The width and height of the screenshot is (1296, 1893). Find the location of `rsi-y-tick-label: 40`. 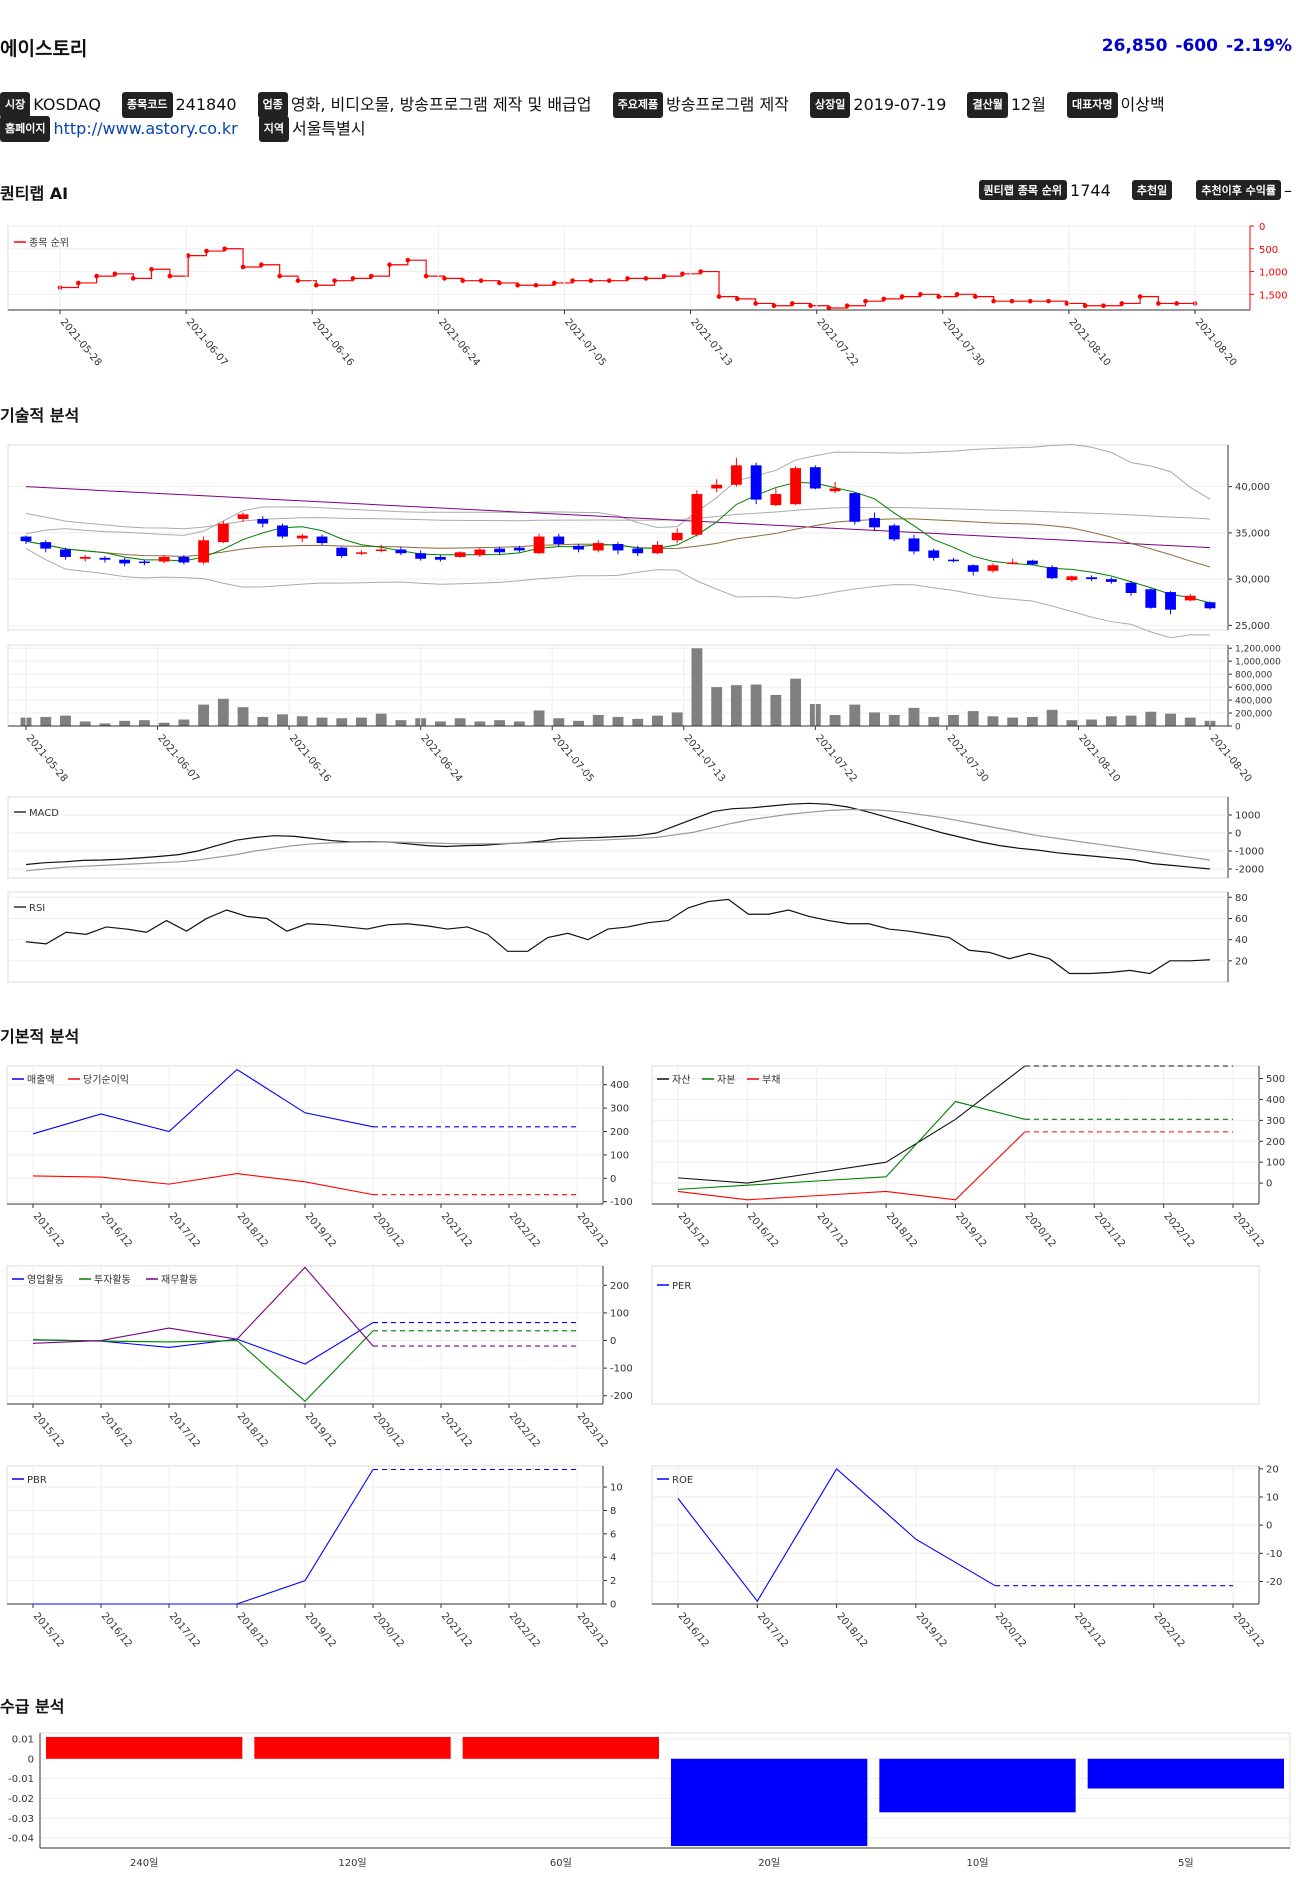

rsi-y-tick-label: 40 is located at coordinates (1241, 940).